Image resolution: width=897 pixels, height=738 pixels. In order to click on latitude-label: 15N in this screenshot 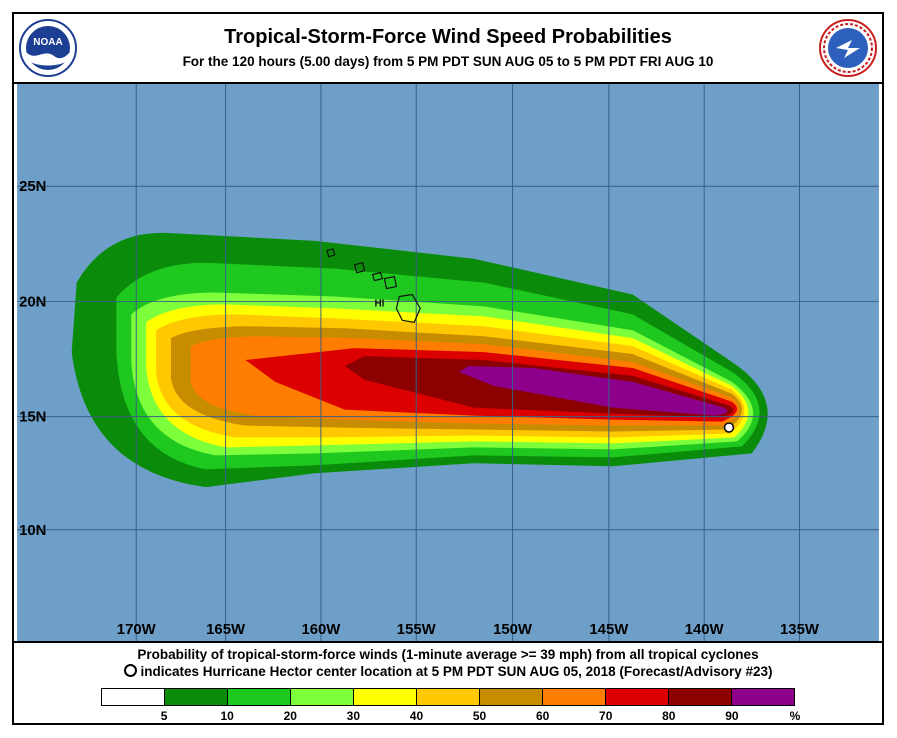, I will do `click(32, 418)`.